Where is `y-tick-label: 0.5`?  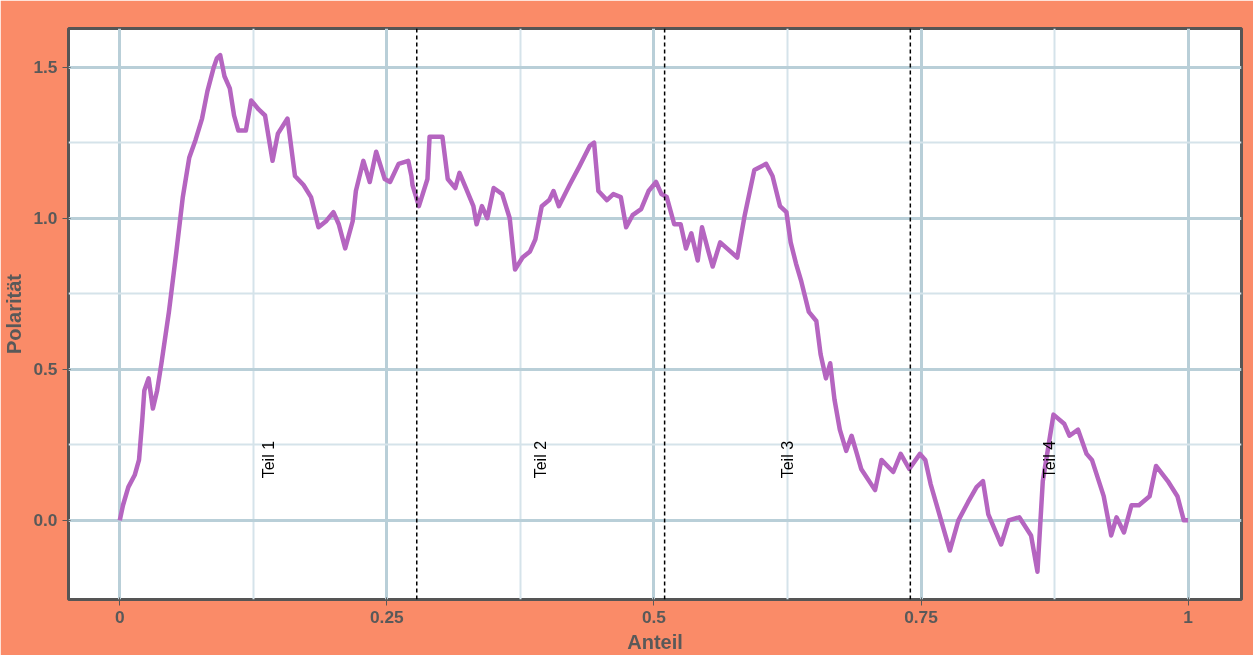 y-tick-label: 0.5 is located at coordinates (45, 369).